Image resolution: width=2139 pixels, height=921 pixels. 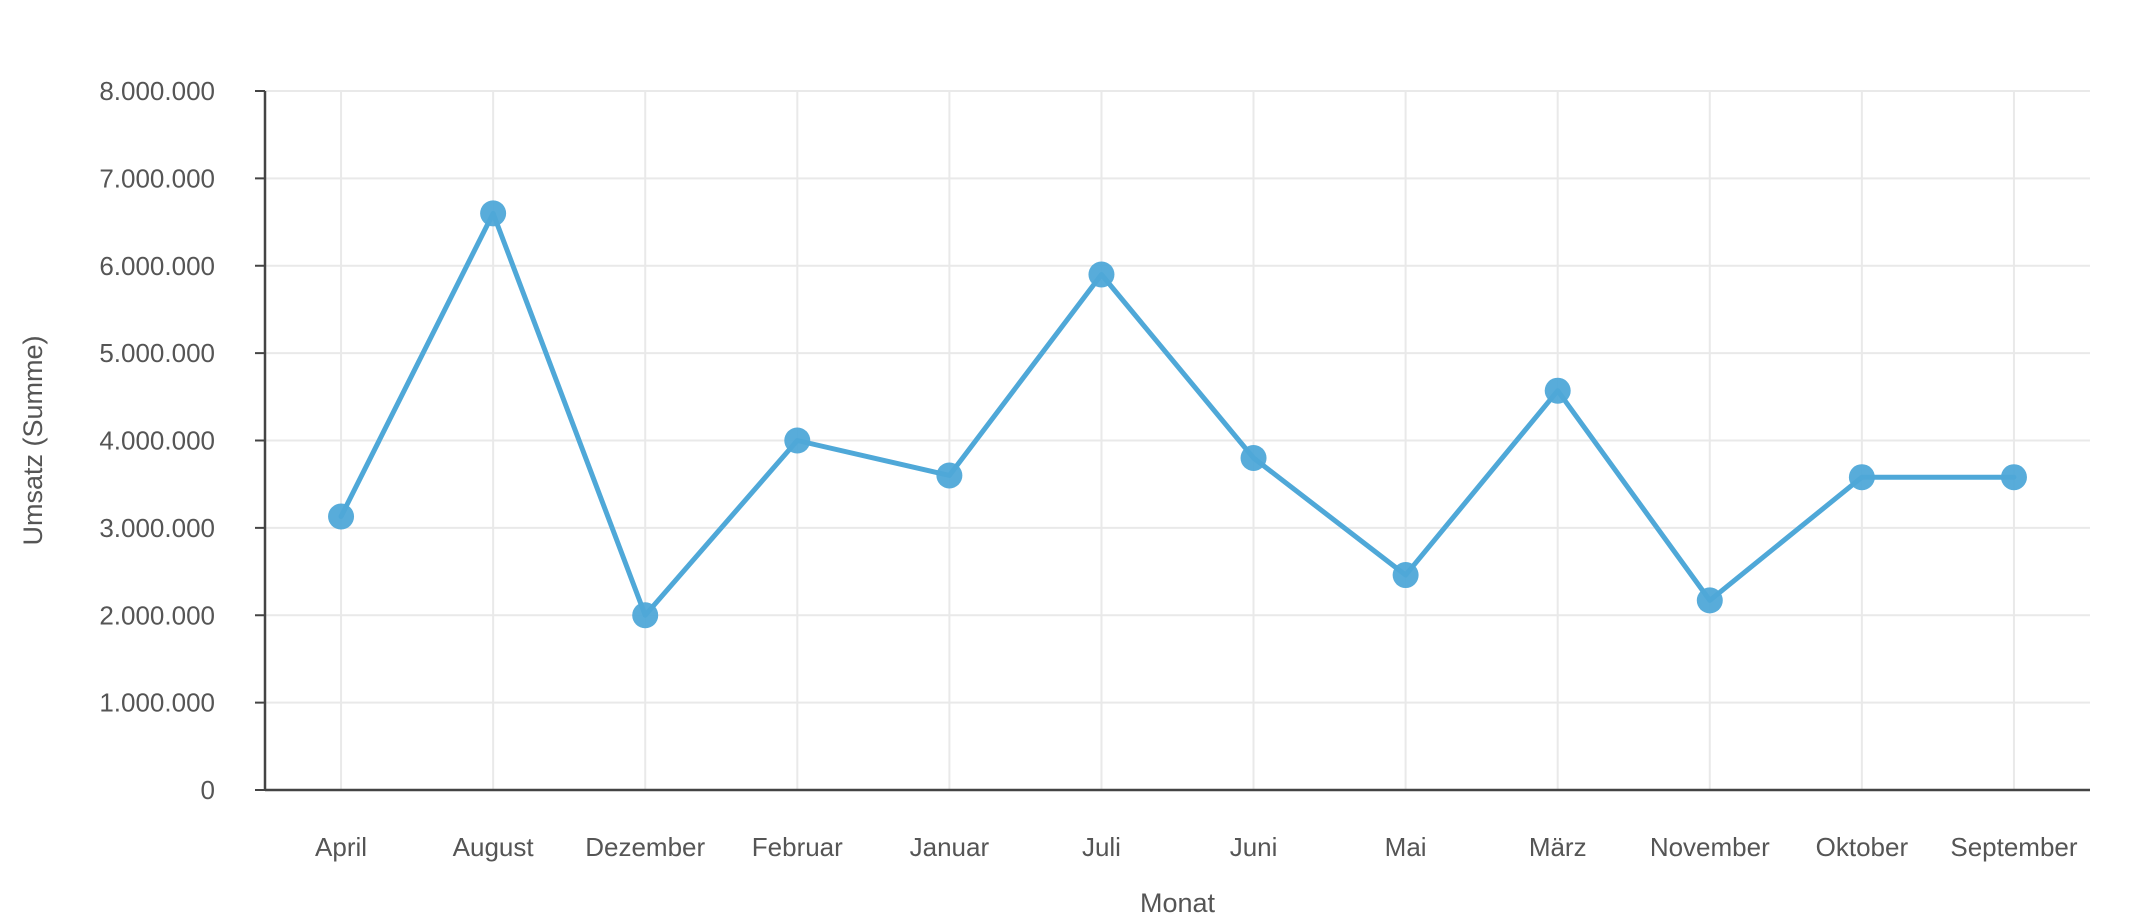 I want to click on y-tick-label: 1.000.000, so click(x=157, y=703).